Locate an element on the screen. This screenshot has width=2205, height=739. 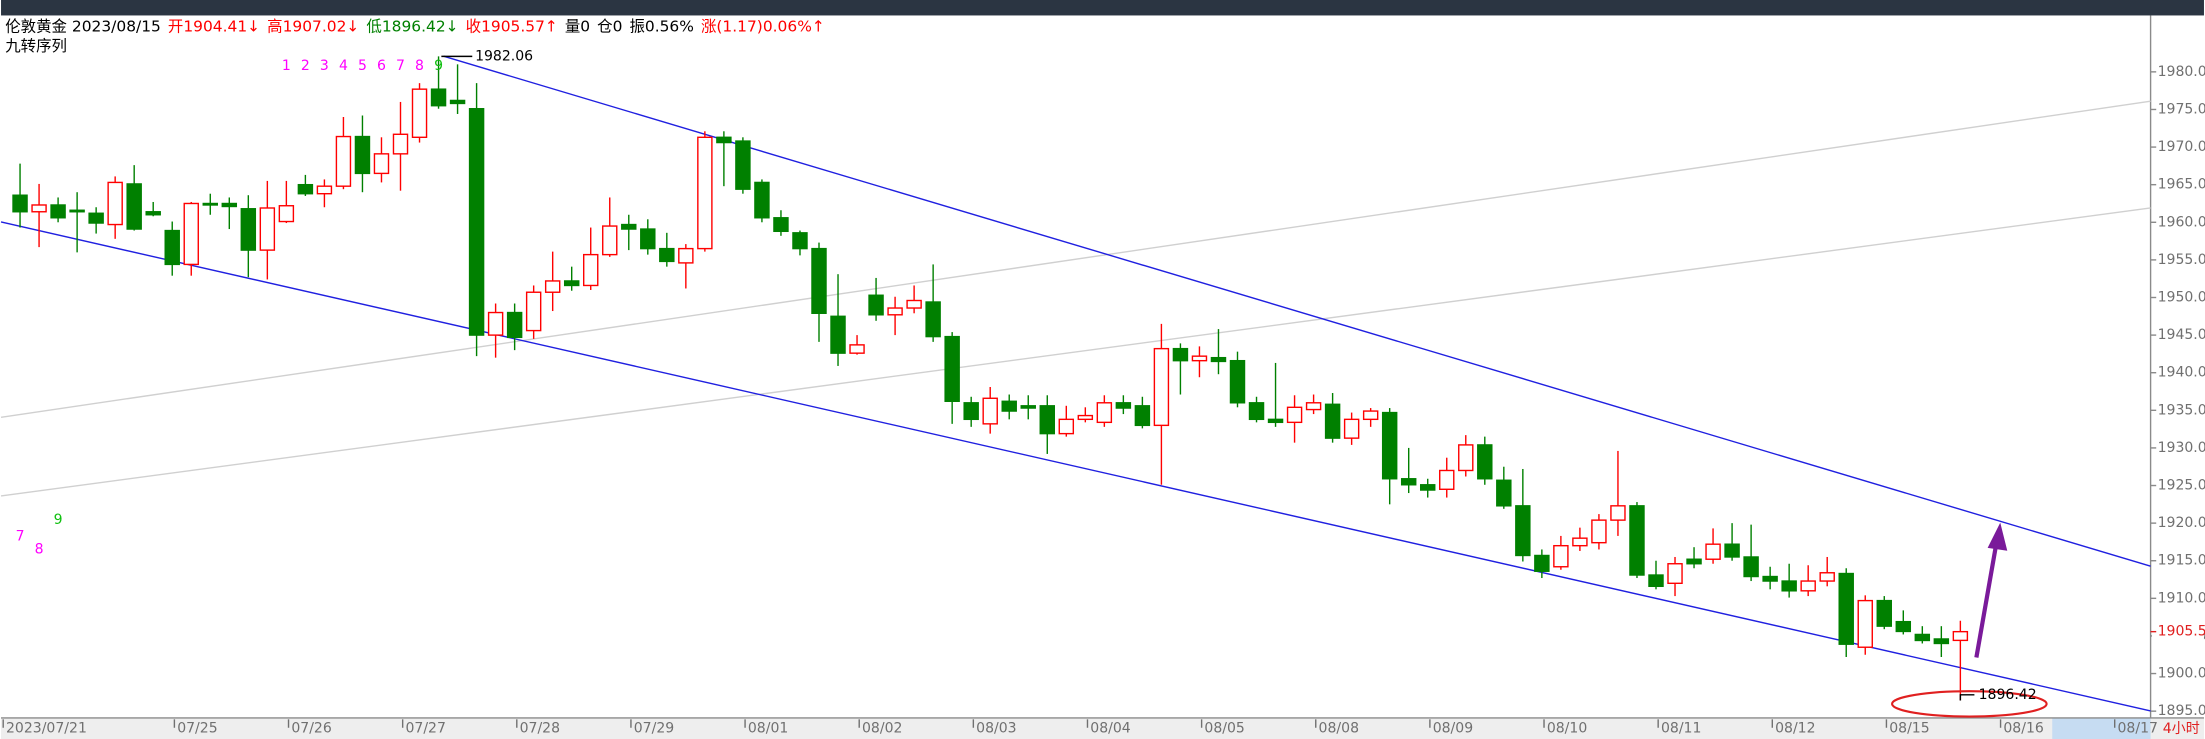
y-tick-label: 1915.00 is located at coordinates (2181, 561).